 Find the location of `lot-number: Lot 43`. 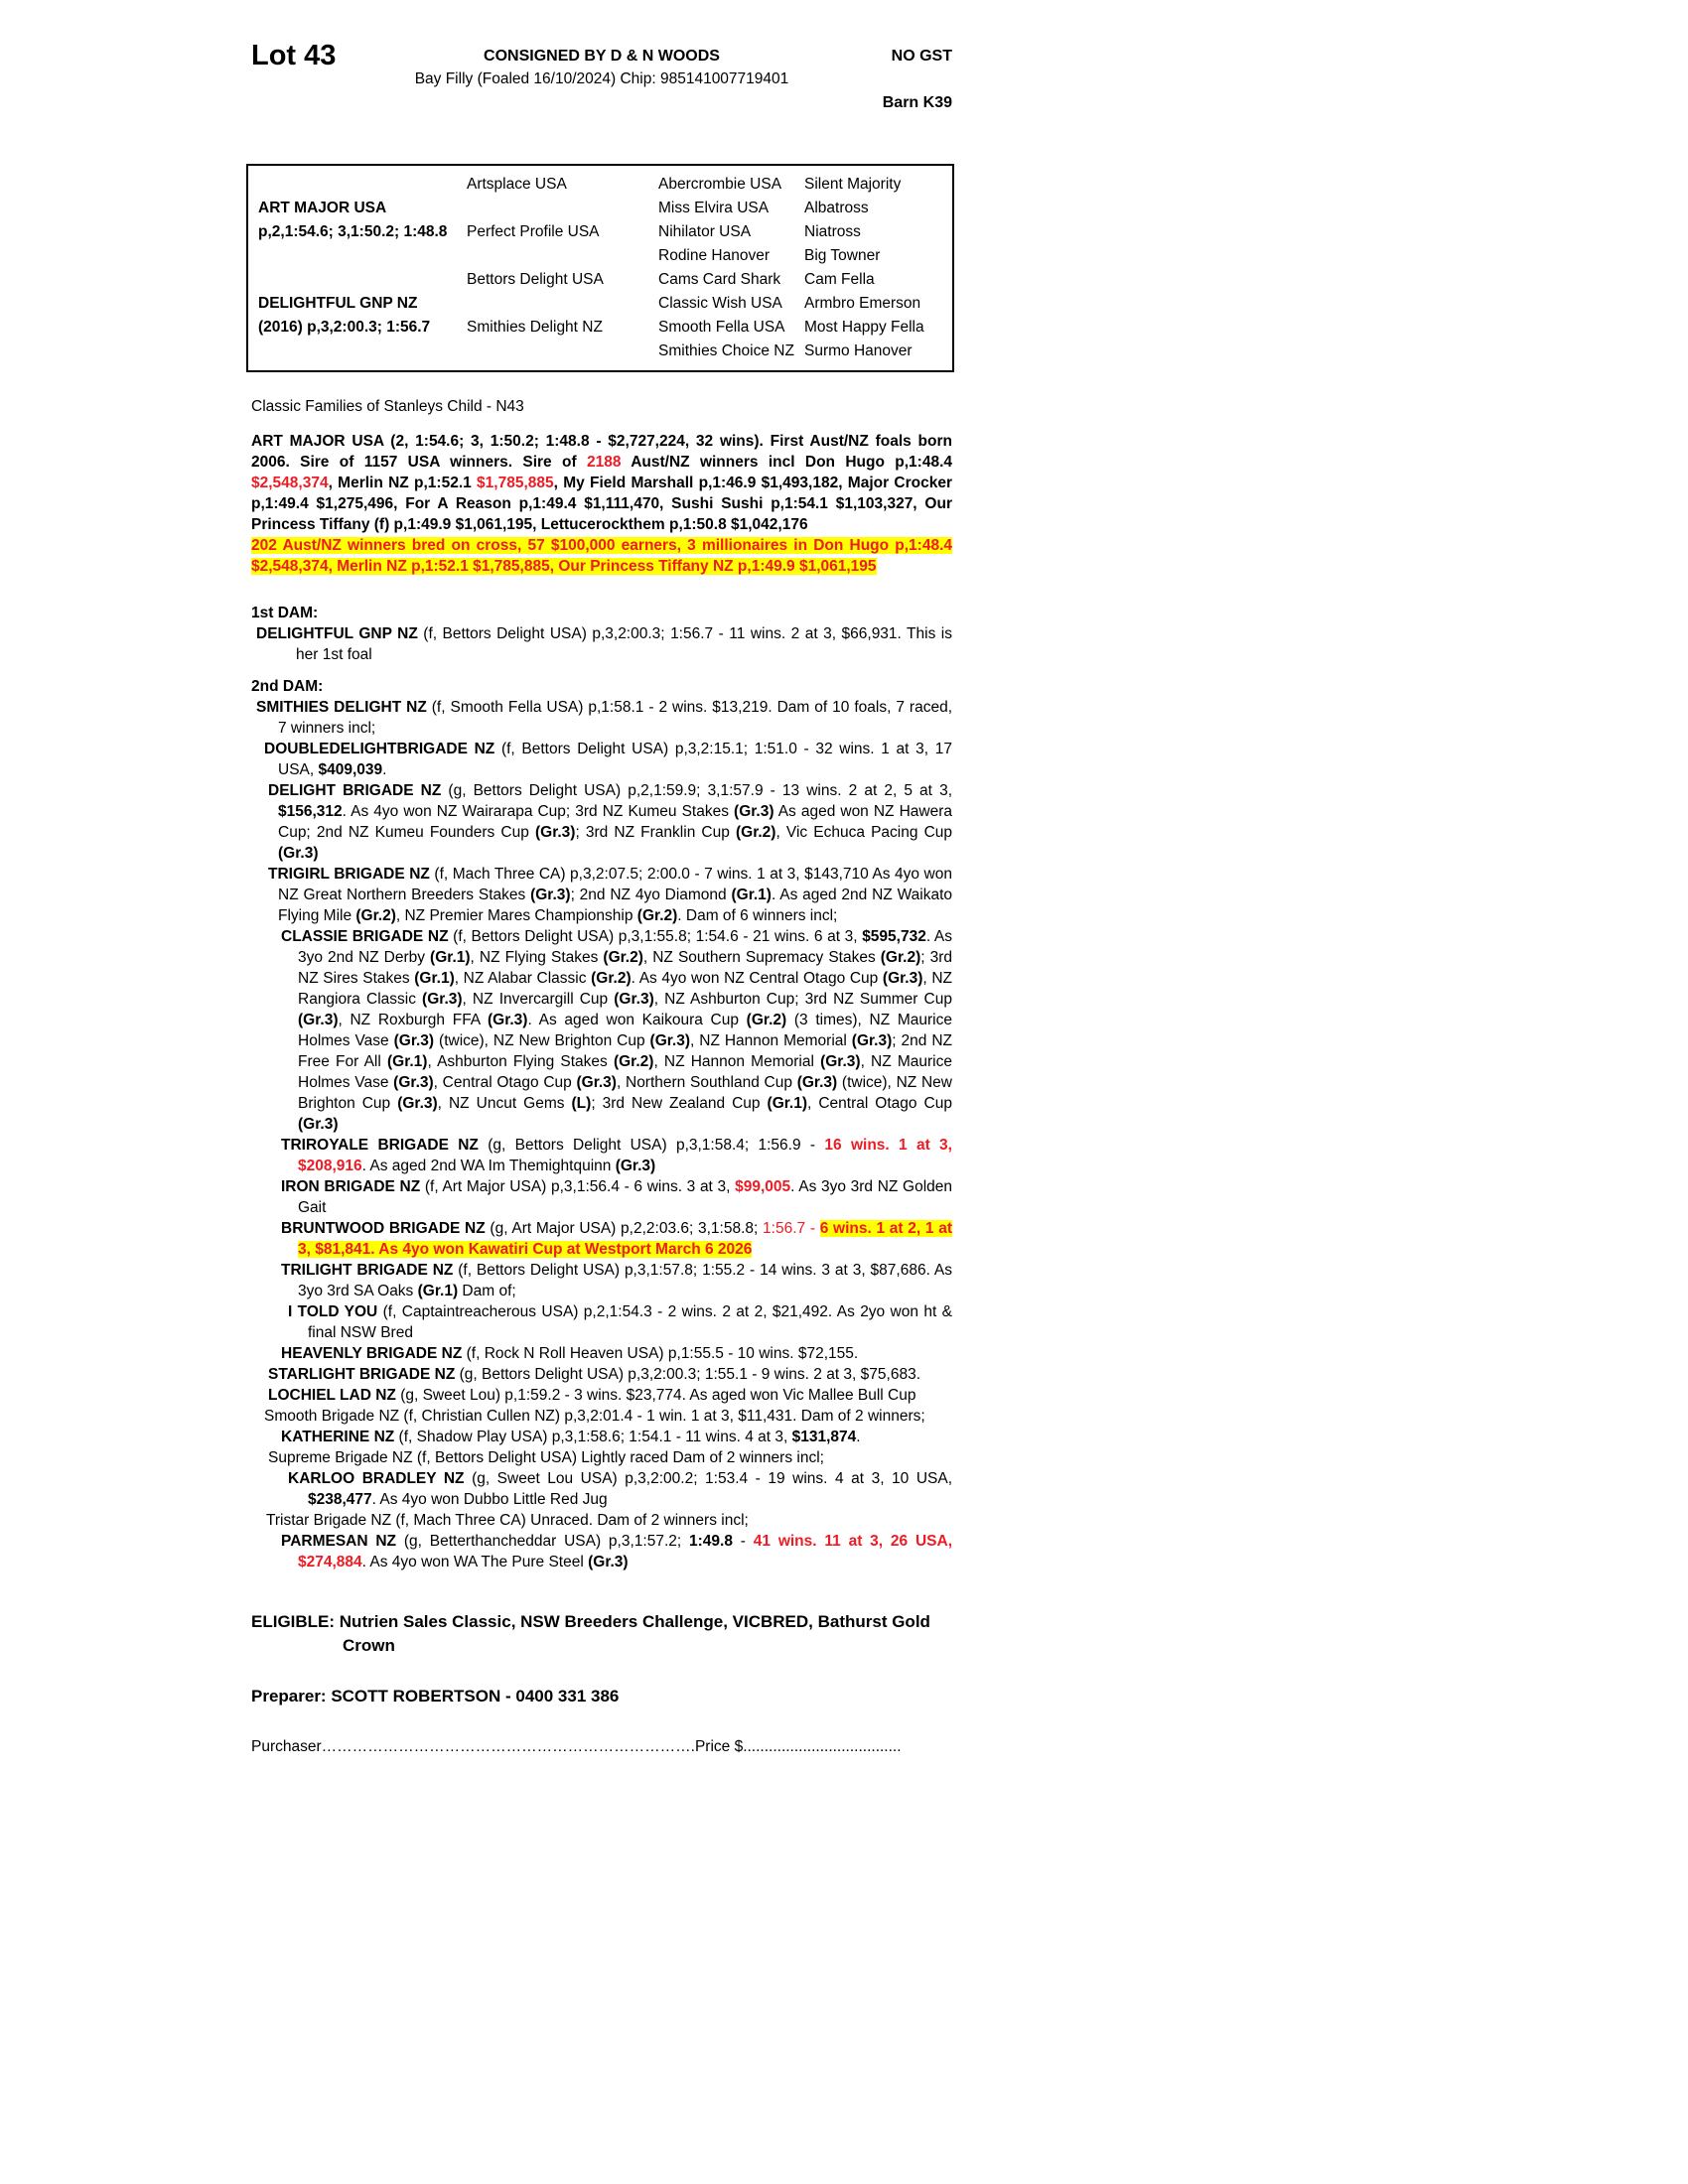

lot-number: Lot 43 is located at coordinates (294, 55).